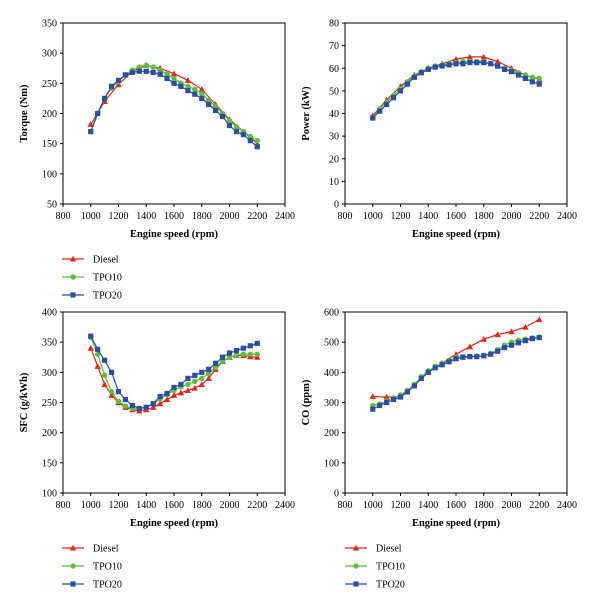 This screenshot has height=603, width=600. I want to click on legend: Diesel TPO10 TPO20, so click(92, 567).